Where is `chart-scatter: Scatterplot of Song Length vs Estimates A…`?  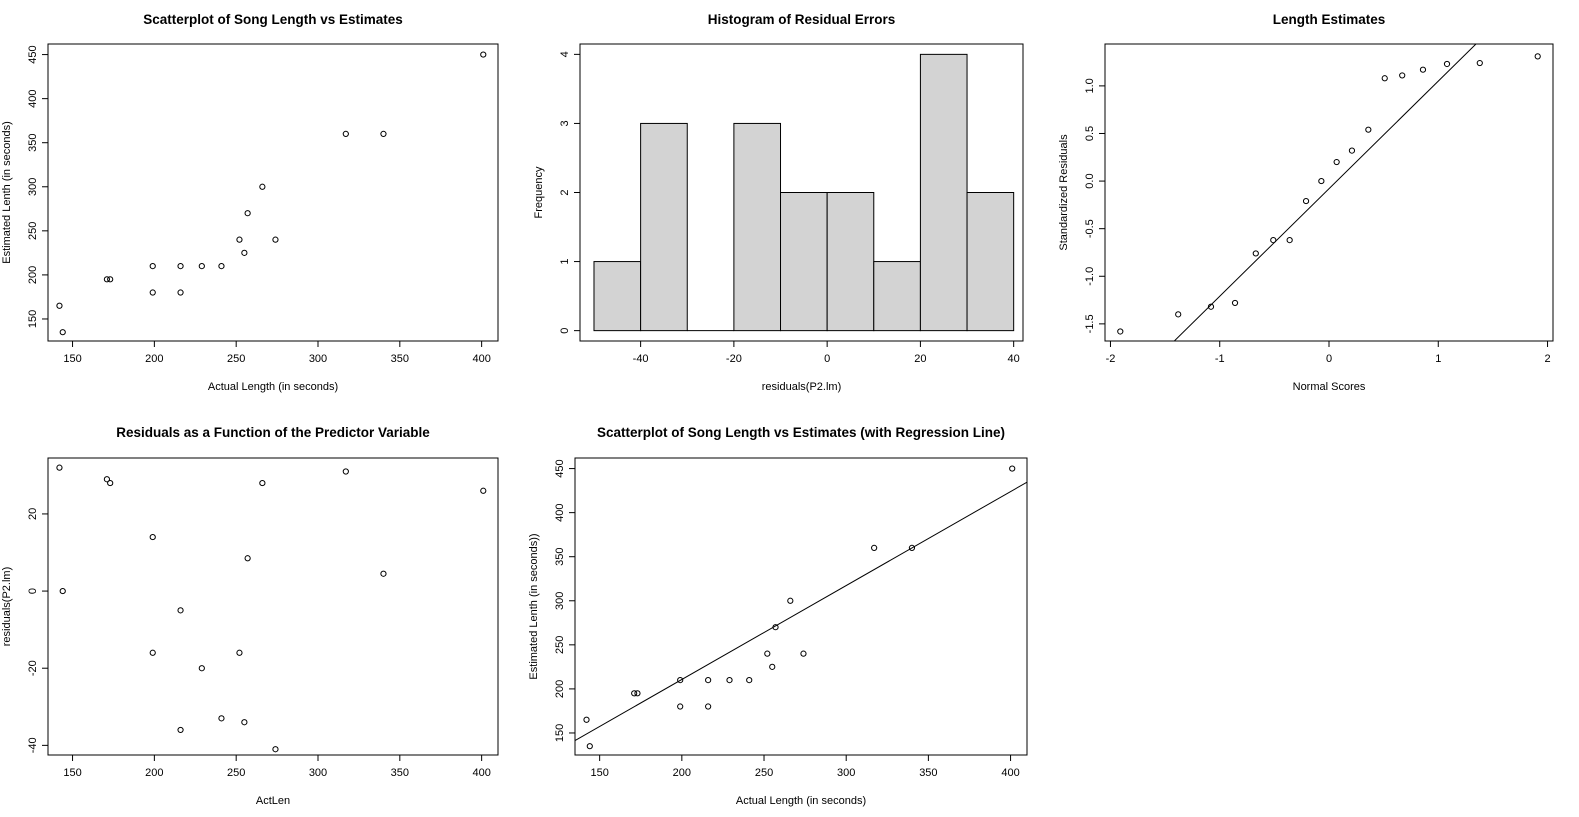 chart-scatter: Scatterplot of Song Length vs Estimates A… is located at coordinates (250, 202).